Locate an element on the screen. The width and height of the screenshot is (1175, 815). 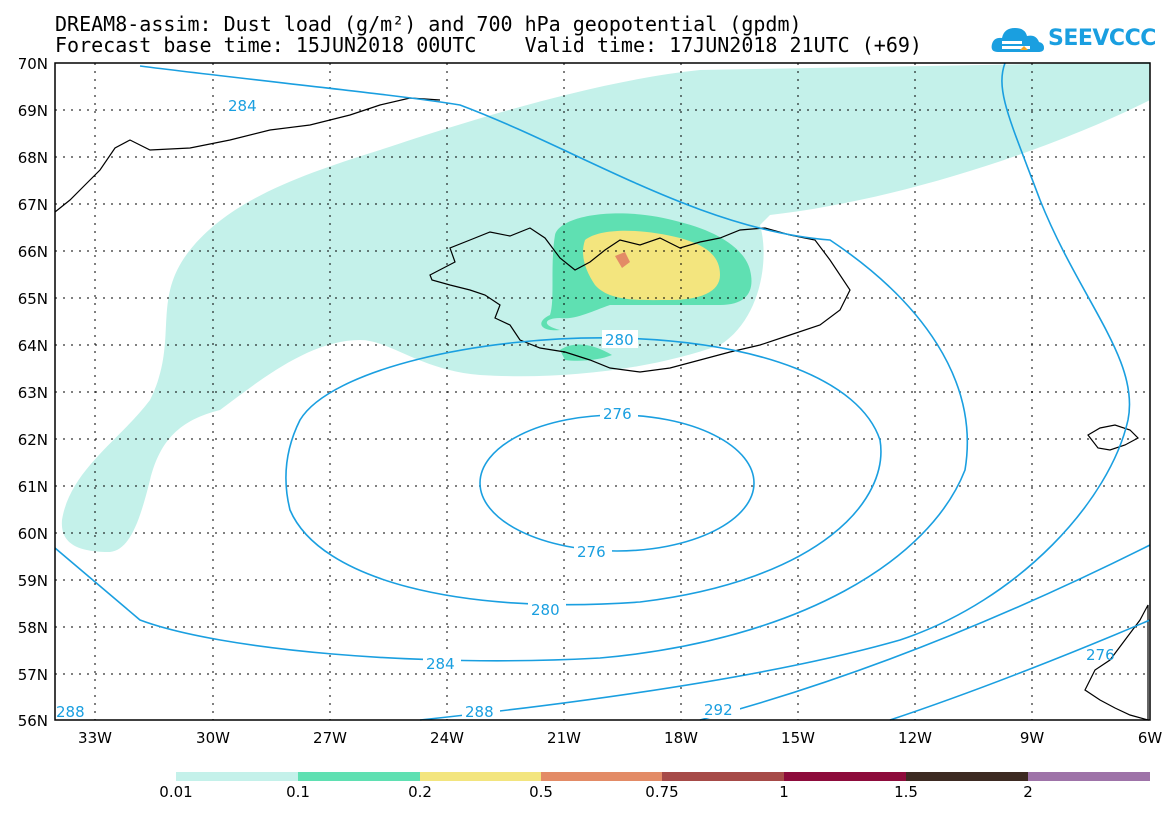
colorbar-label: 0.5 is located at coordinates (541, 792).